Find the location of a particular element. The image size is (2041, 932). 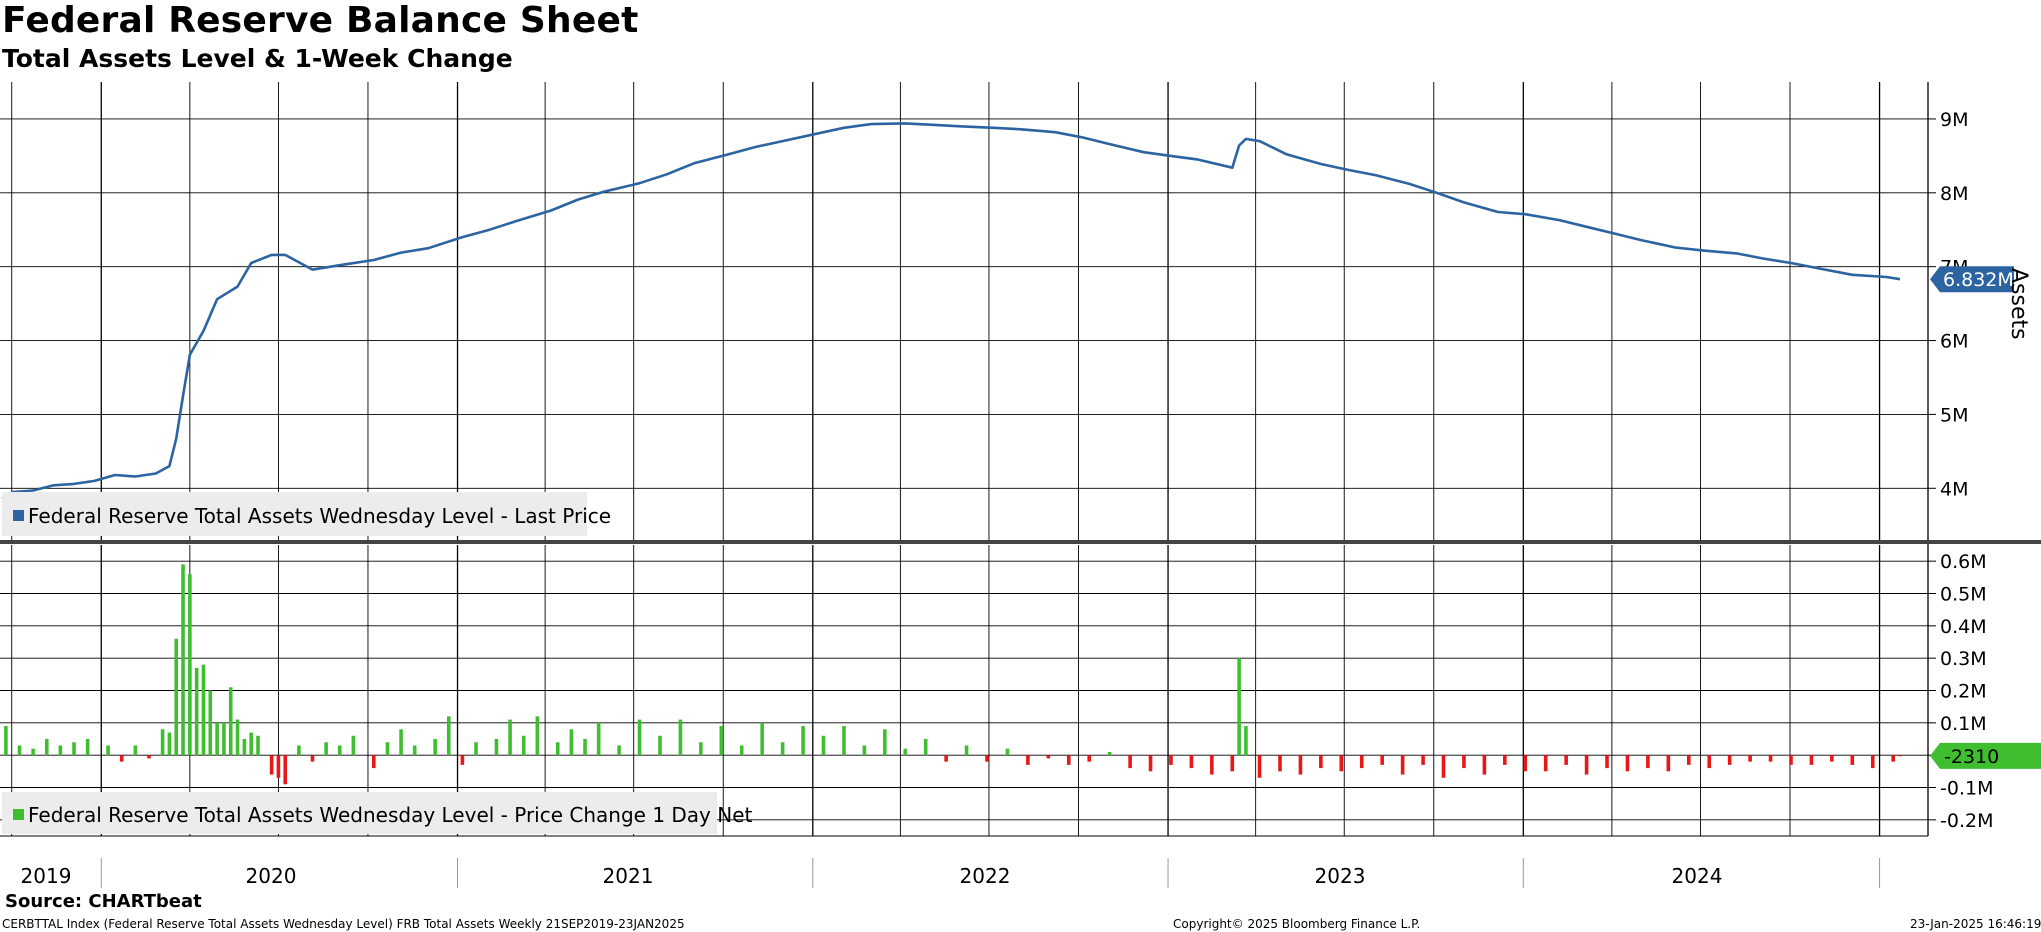

last-change-tag is located at coordinates (1985, 755).